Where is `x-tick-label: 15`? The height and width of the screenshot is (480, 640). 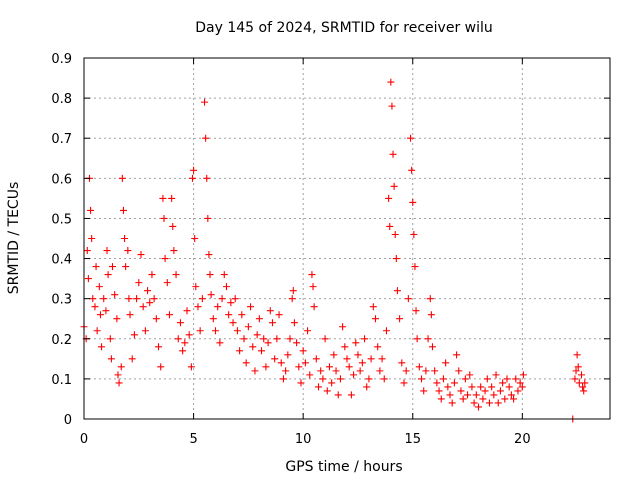 x-tick-label: 15 is located at coordinates (412, 439).